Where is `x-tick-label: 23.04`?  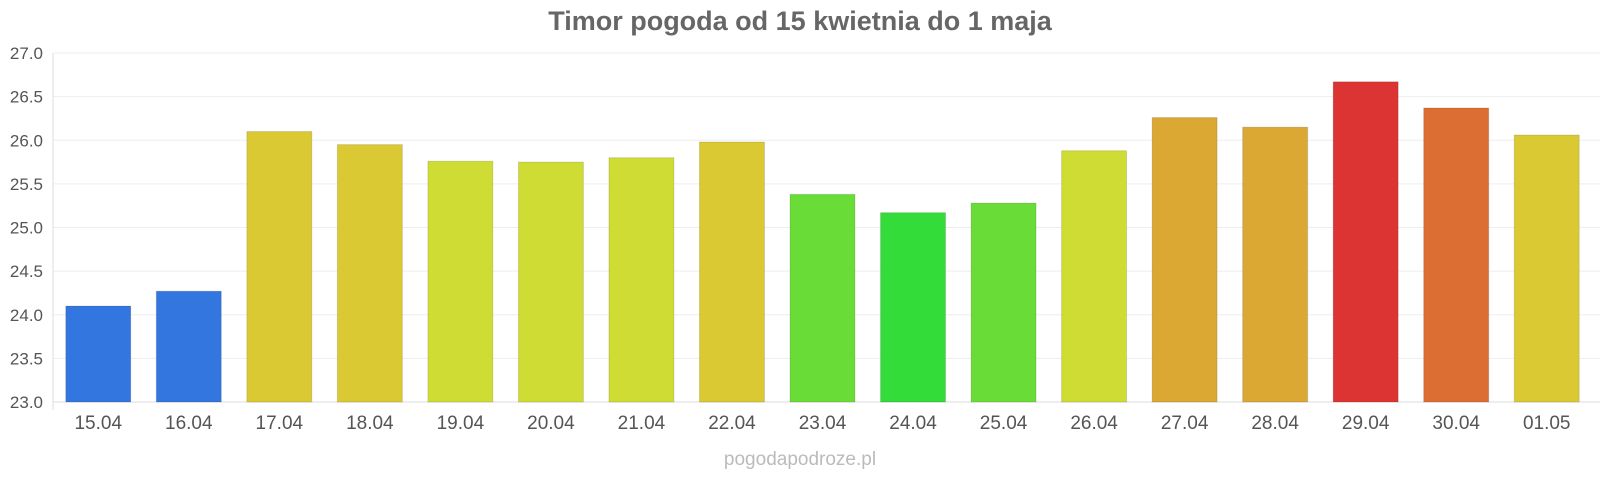 x-tick-label: 23.04 is located at coordinates (823, 423).